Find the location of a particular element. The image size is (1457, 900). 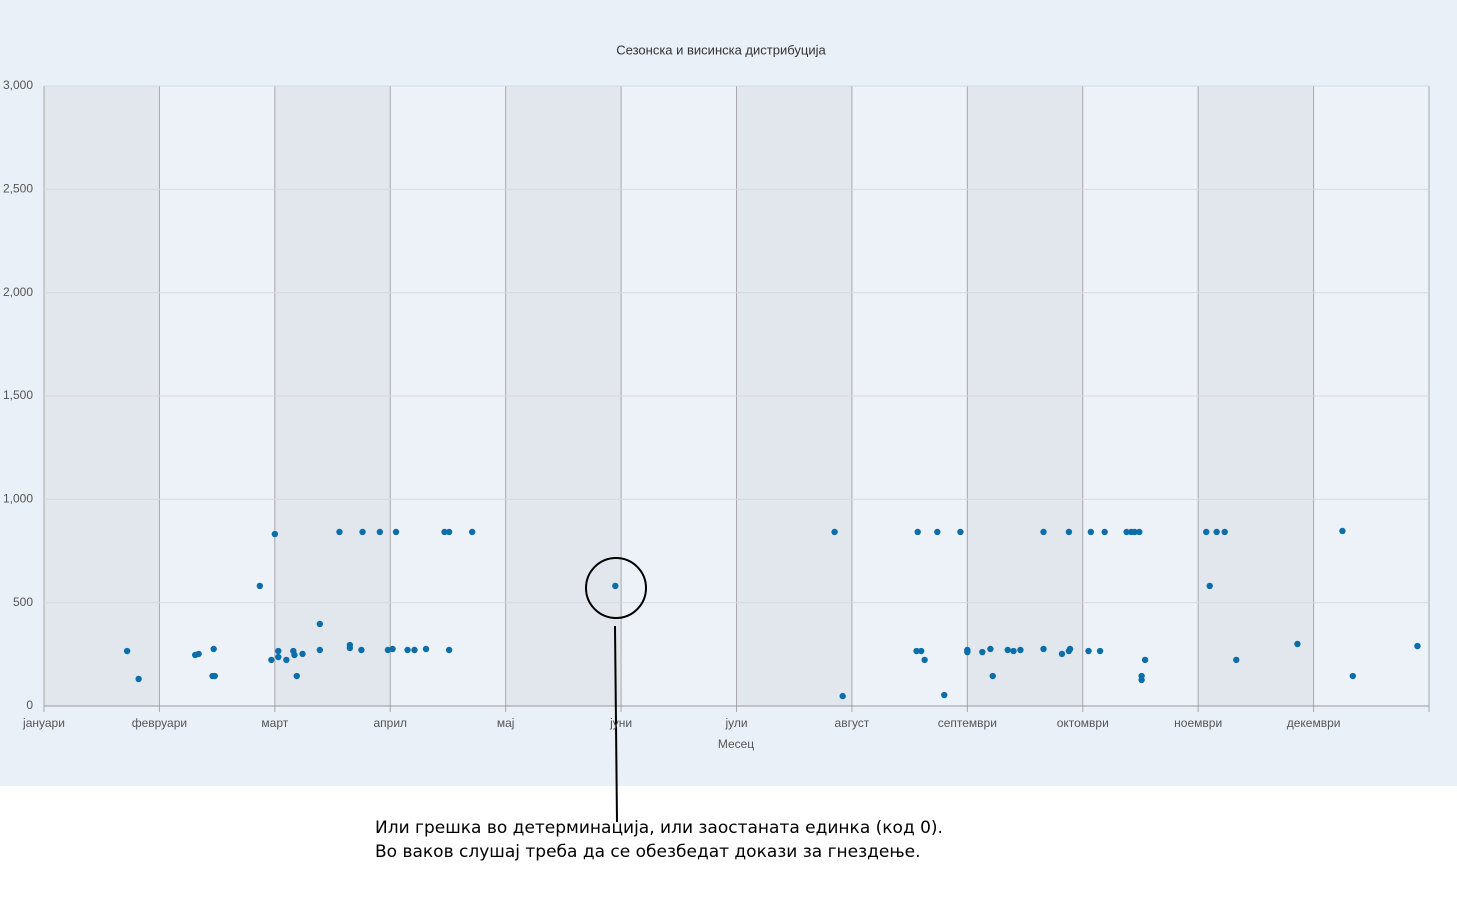

x-tick-label: септември is located at coordinates (967, 723).